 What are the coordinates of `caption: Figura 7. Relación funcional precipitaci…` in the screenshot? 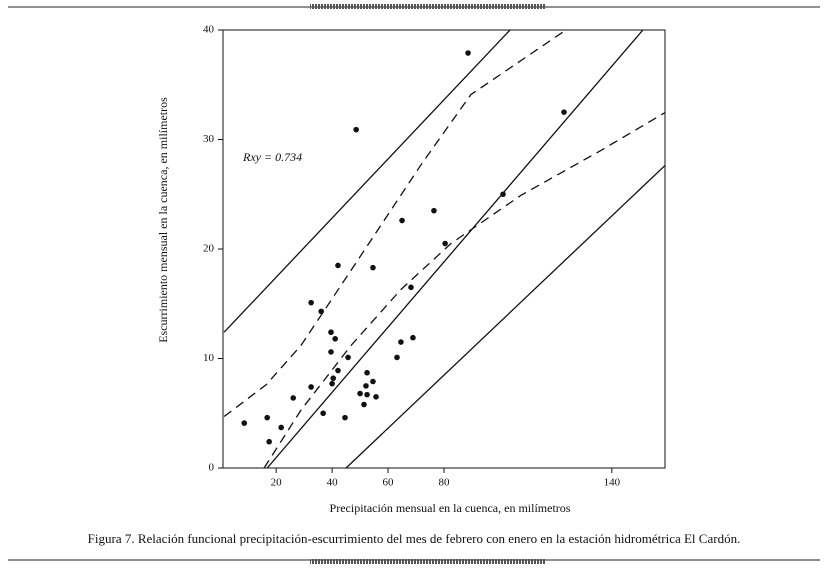 It's located at (414, 538).